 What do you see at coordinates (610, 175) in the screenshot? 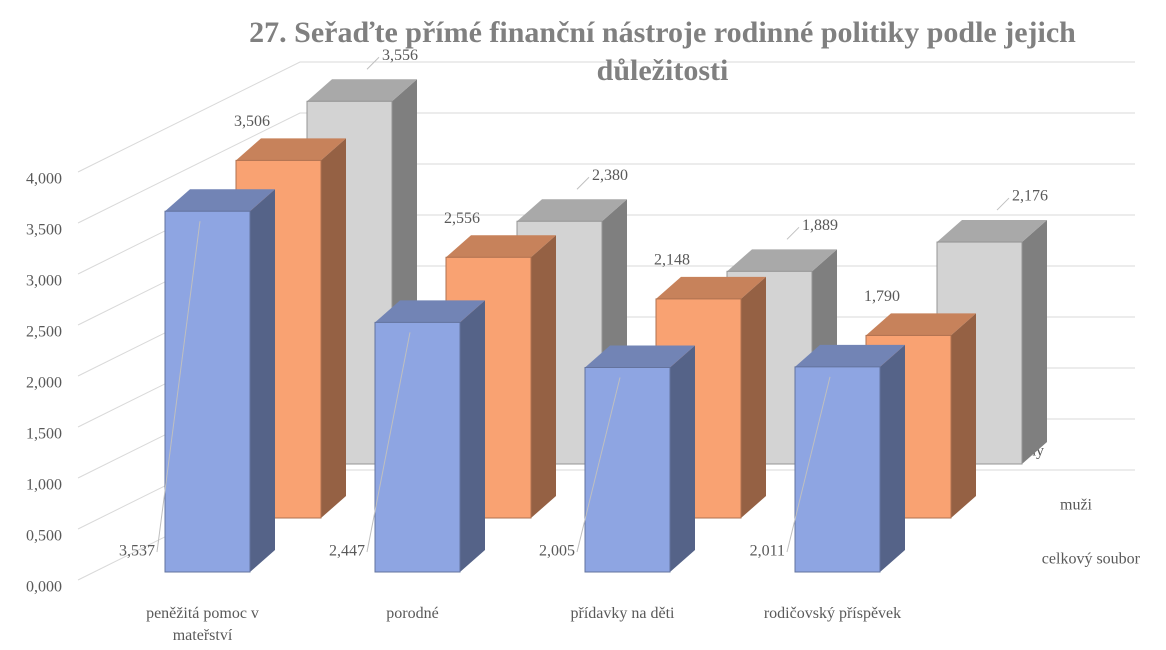
I see `data-label: 2,380` at bounding box center [610, 175].